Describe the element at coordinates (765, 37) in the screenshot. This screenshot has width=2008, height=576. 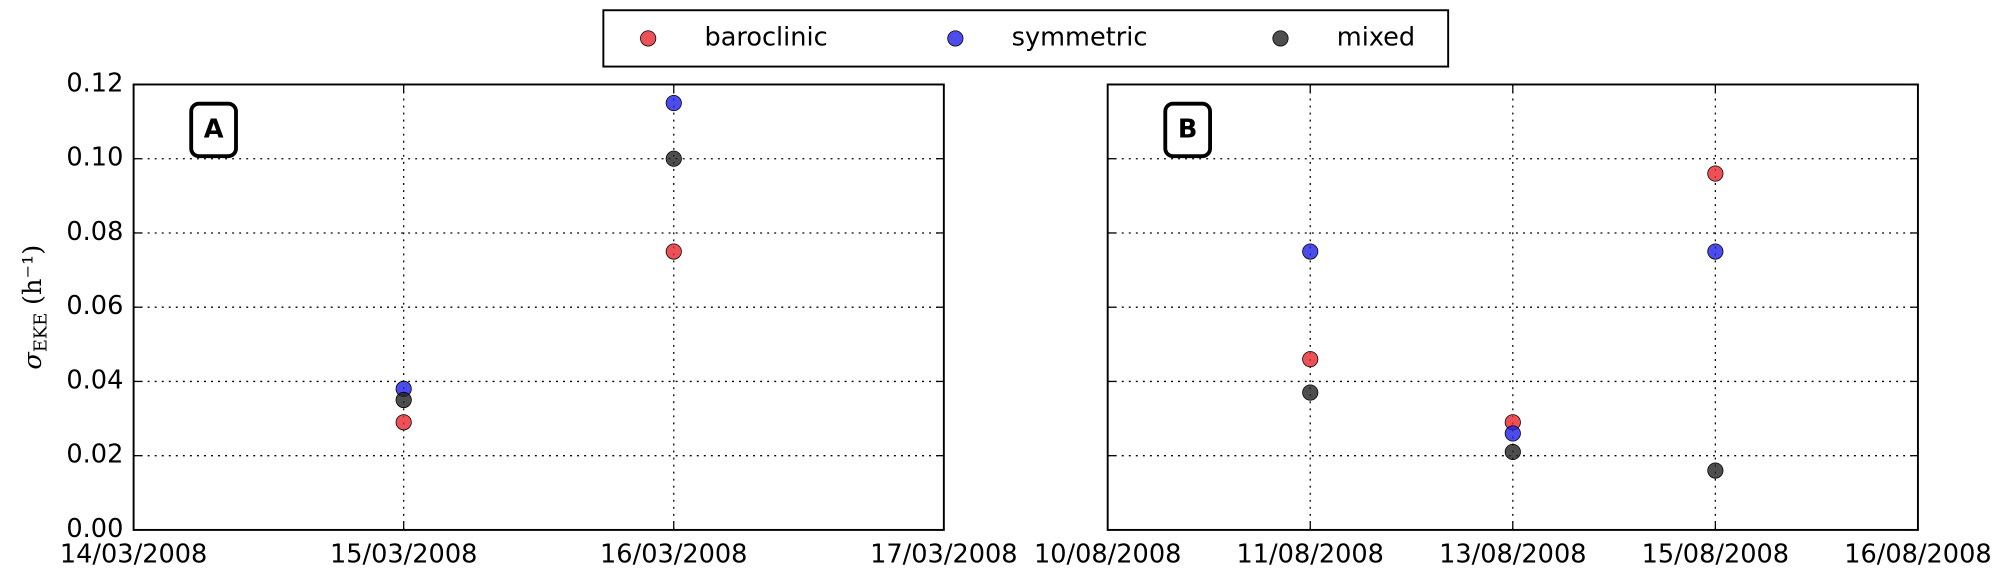
I see `legend-label: baroclinic` at that location.